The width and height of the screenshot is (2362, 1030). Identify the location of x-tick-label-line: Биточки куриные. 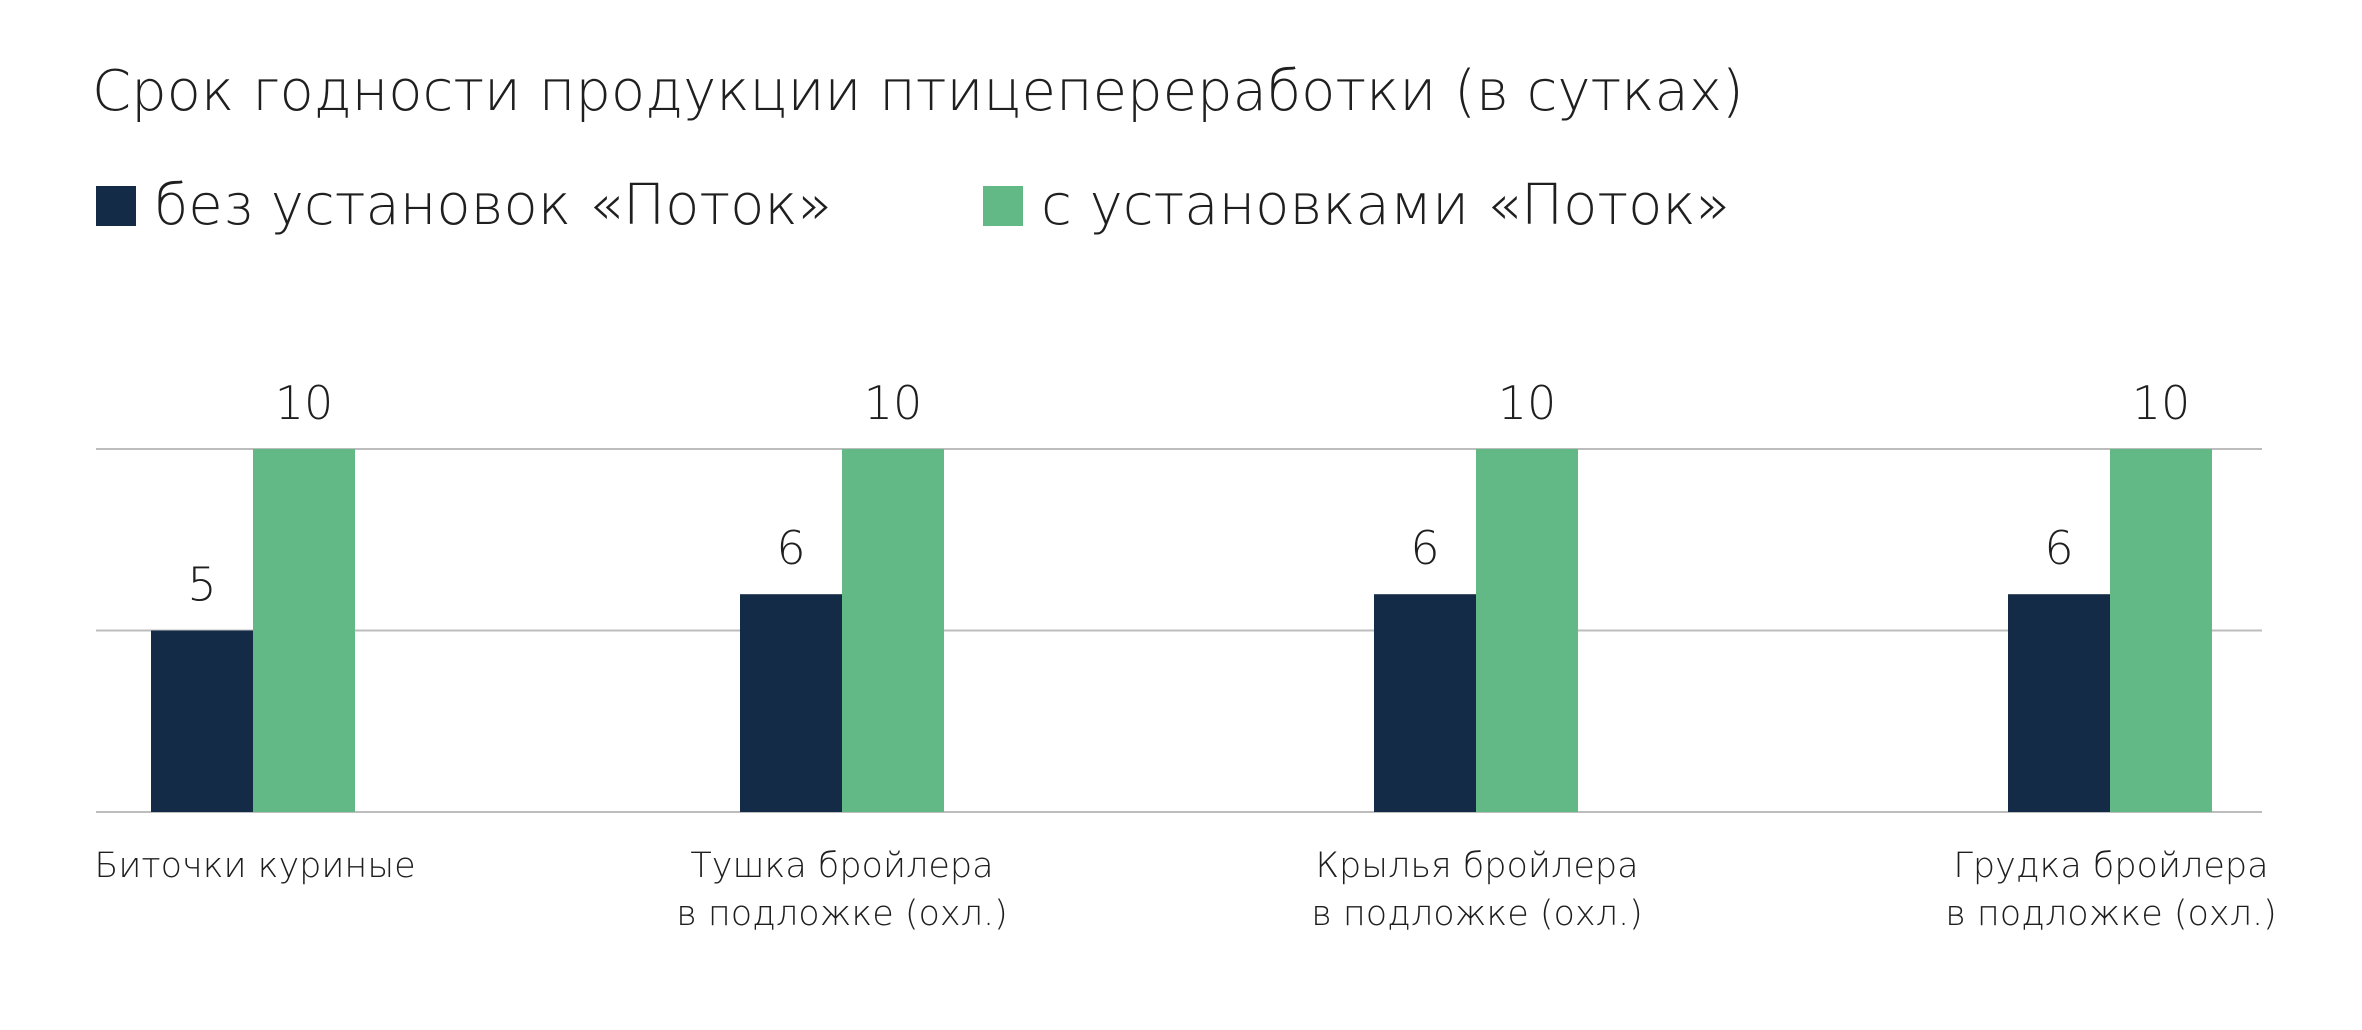
(255, 866).